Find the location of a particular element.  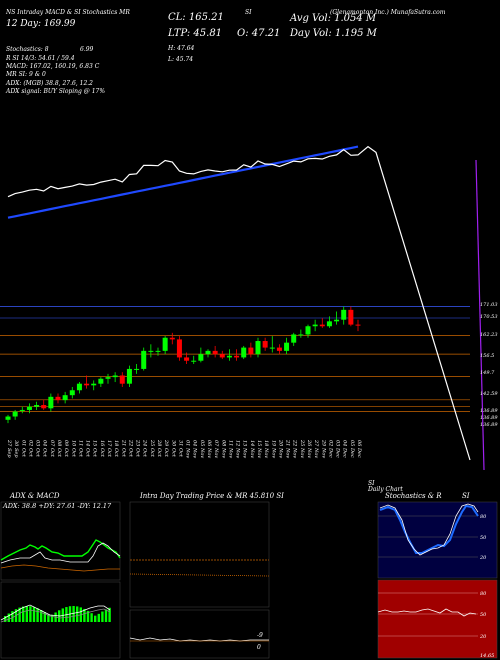

date-label: 20 Nov is located at coordinates (280, 448).